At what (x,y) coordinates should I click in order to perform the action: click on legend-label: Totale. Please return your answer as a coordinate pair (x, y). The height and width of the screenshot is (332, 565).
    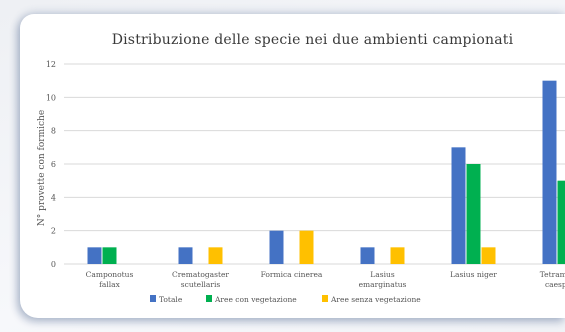
    Looking at the image, I should click on (171, 299).